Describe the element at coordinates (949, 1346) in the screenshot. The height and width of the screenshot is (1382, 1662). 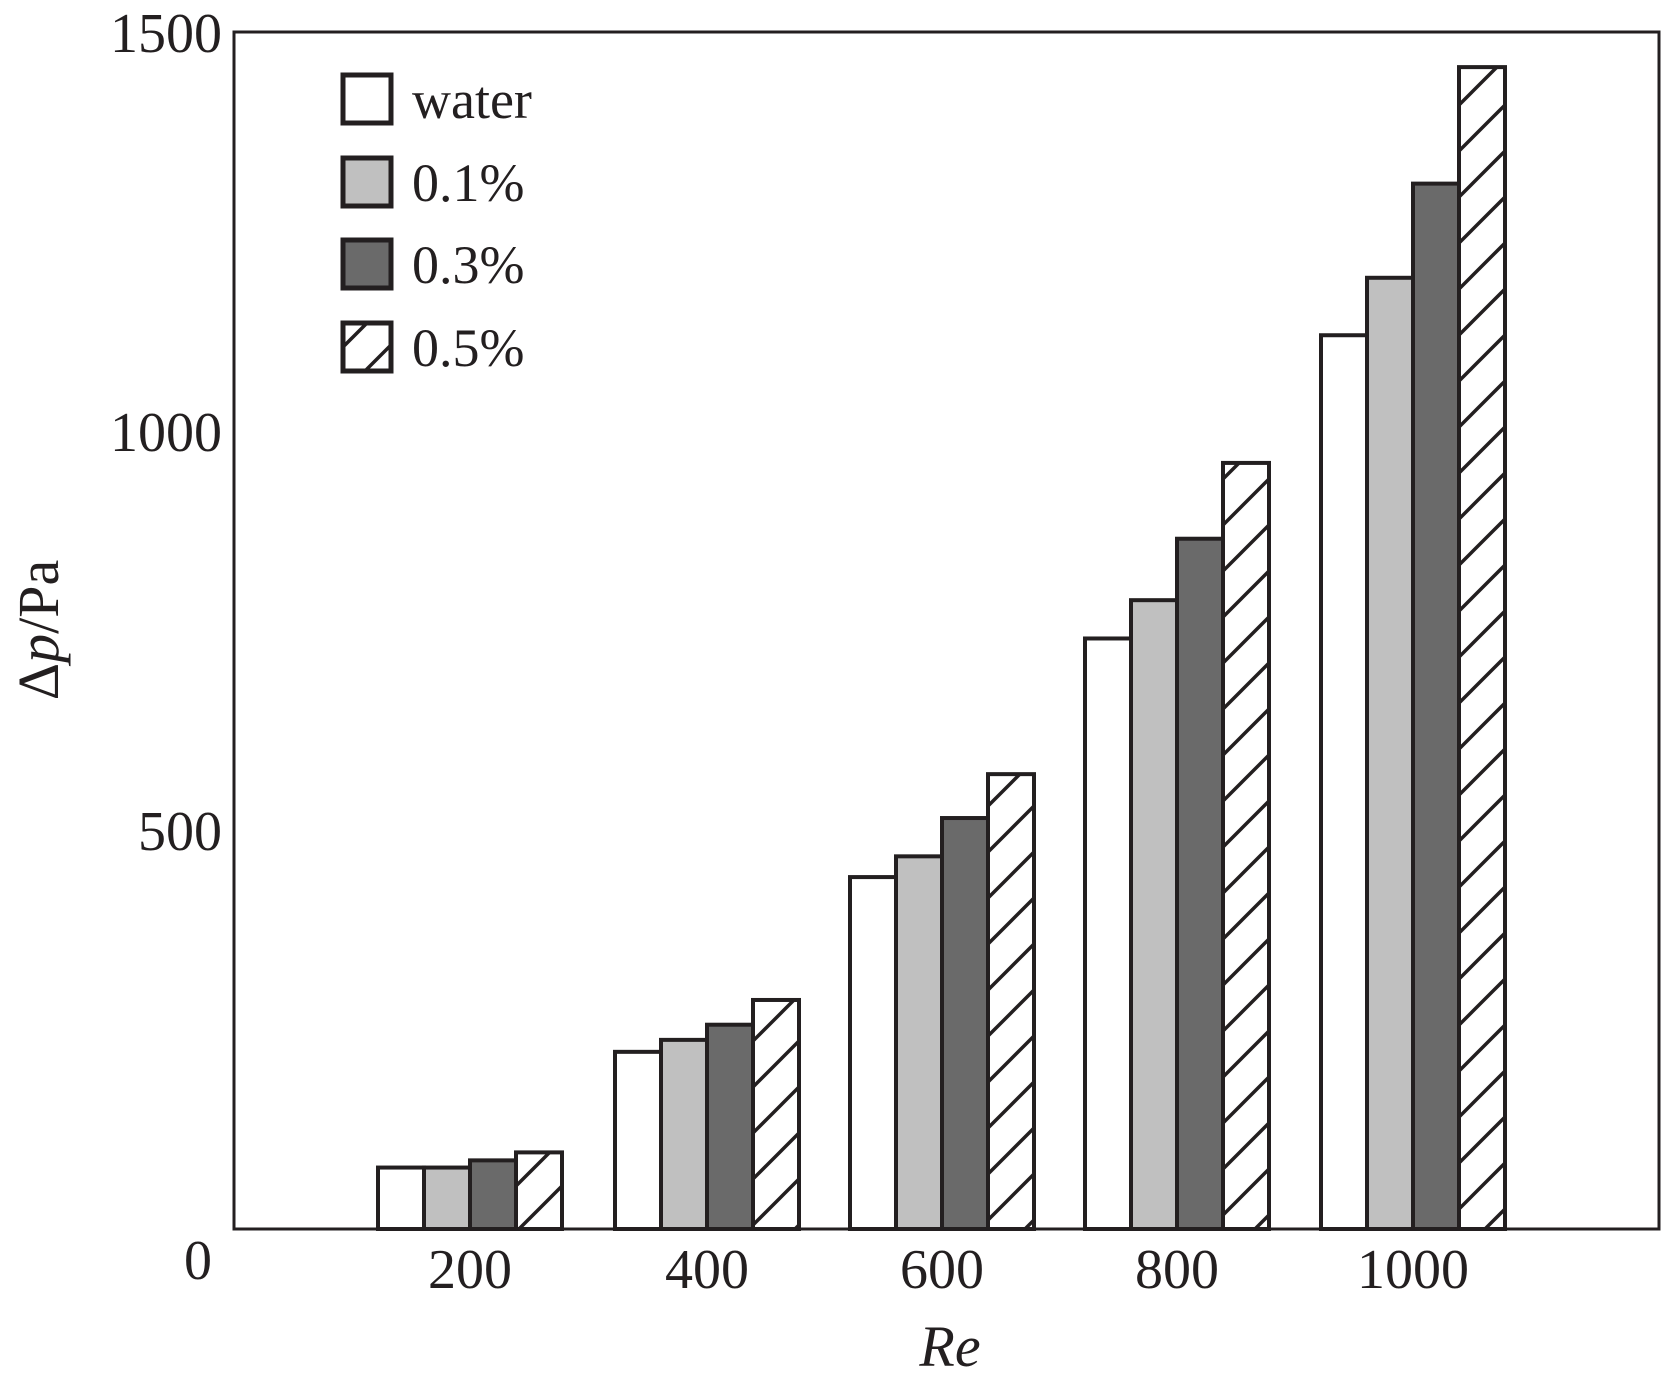
I see `x-axis-label: Re` at that location.